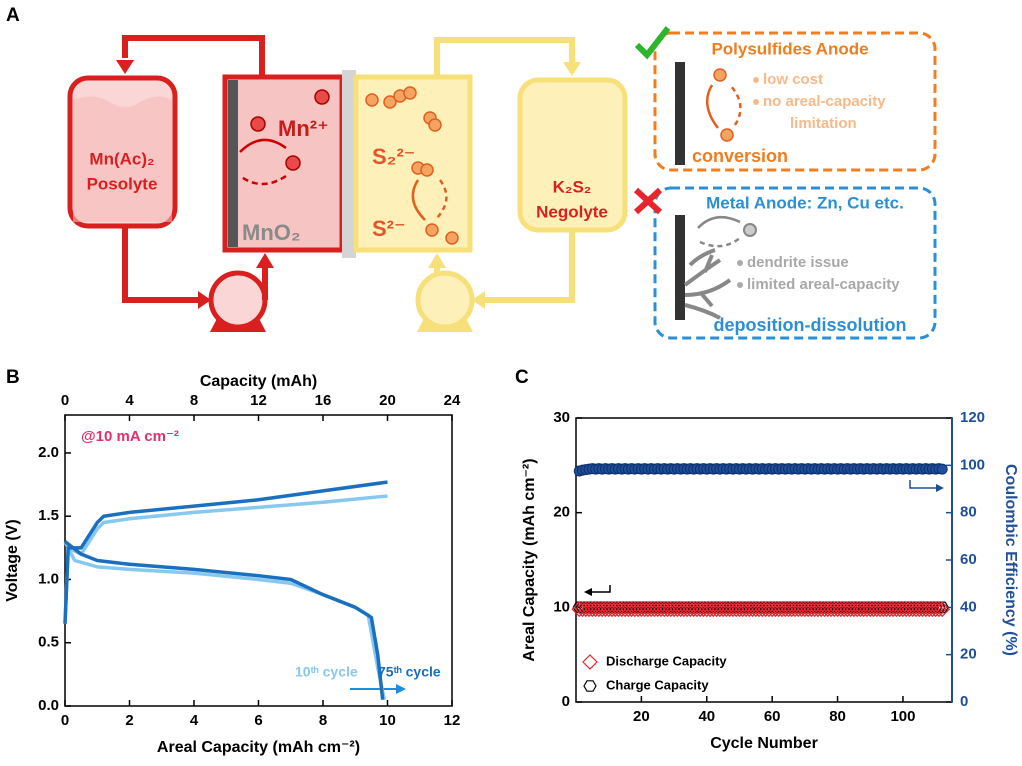 This screenshot has height=766, width=1022. I want to click on y-axis-label: Areal Capacity (mAh cm⁻²), so click(529, 559).